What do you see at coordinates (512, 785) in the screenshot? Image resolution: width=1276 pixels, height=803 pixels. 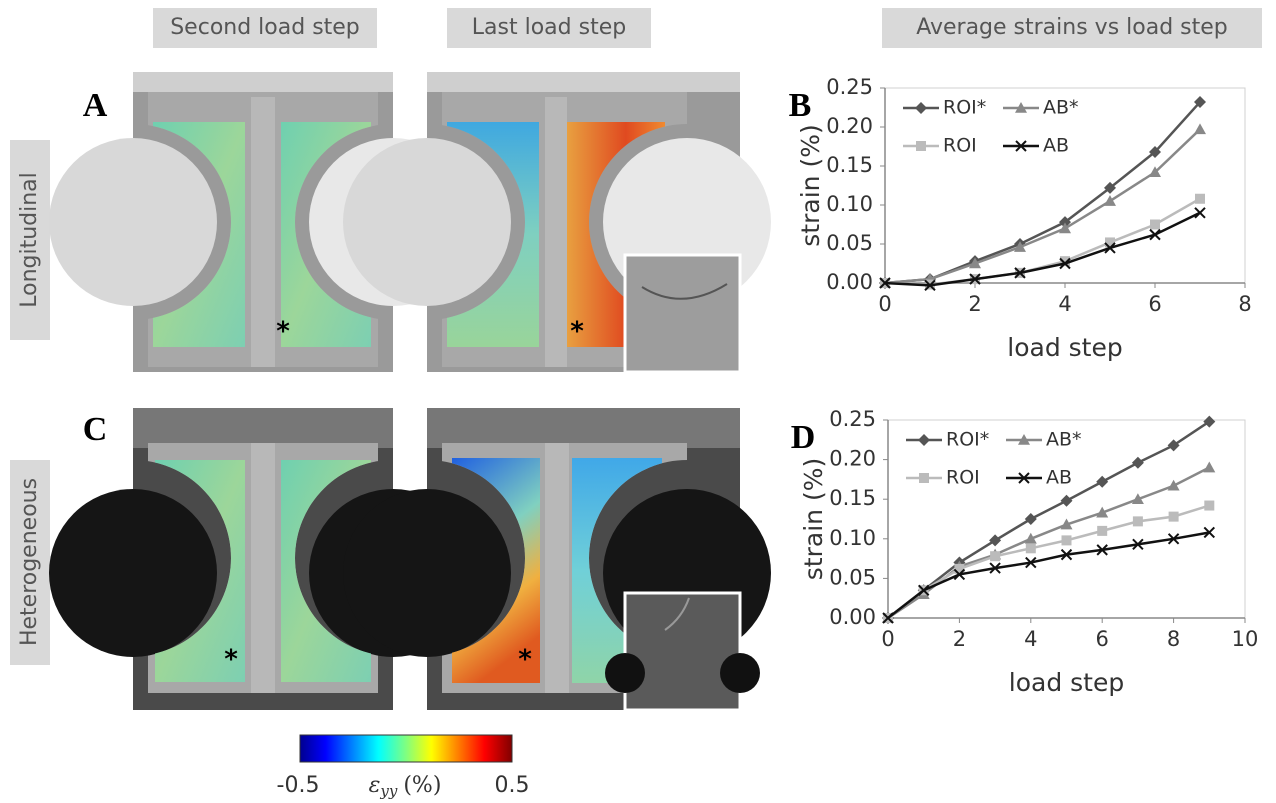 I see `colorbar-max: 0.5` at bounding box center [512, 785].